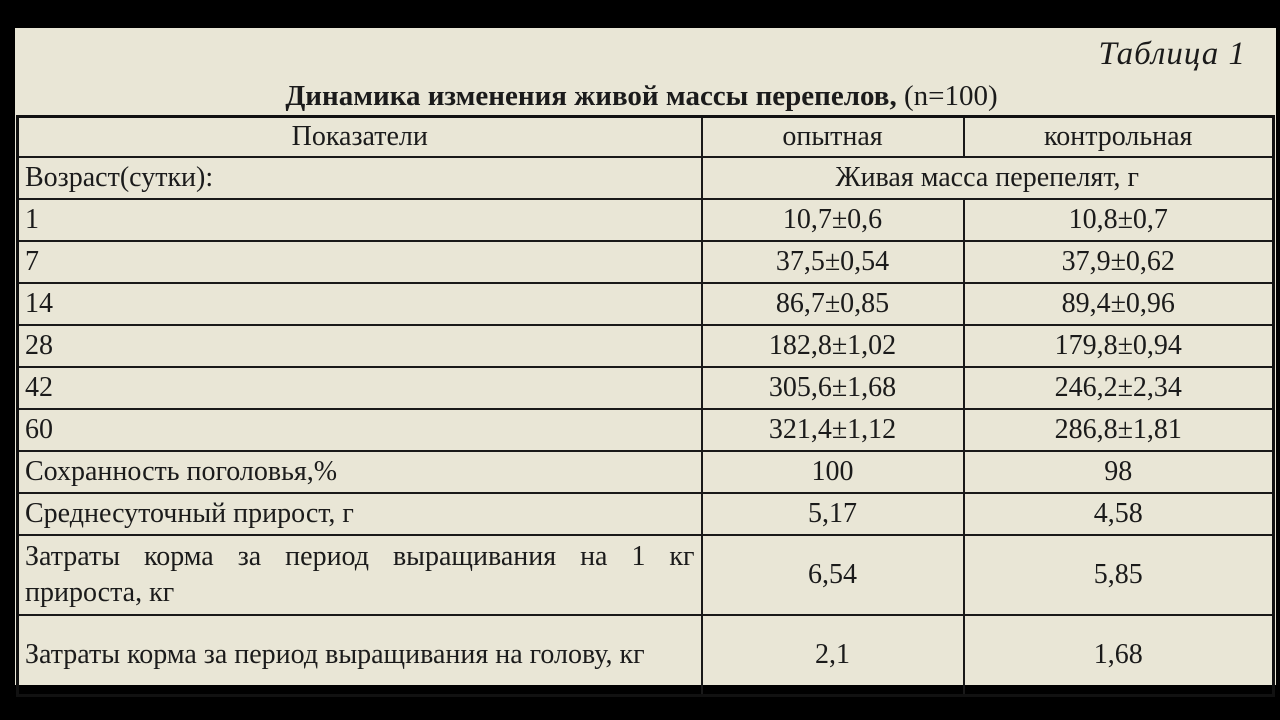 This screenshot has height=720, width=1280. Describe the element at coordinates (950, 96) in the screenshot. I see `table-title-sample-size: (n=100)` at that location.